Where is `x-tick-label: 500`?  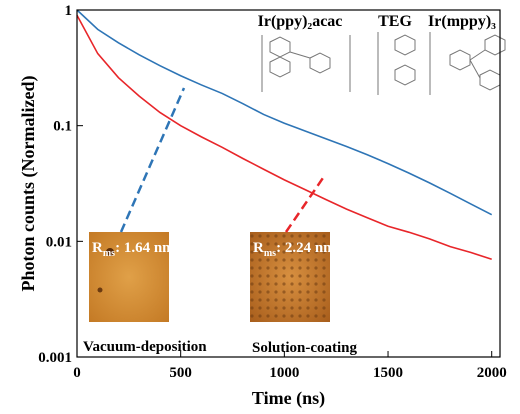
x-tick-label: 500 is located at coordinates (180, 373).